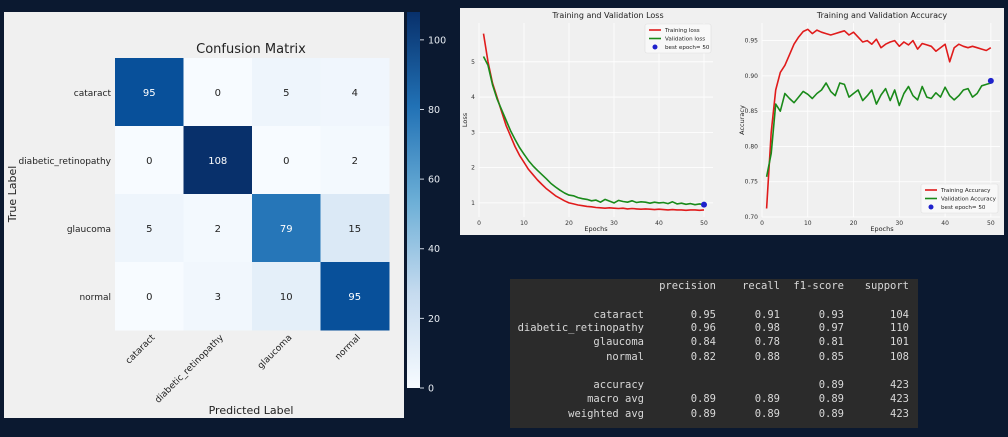 The image size is (1008, 437). Describe the element at coordinates (682, 31) in the screenshot. I see `legend-label: Training loss` at that location.